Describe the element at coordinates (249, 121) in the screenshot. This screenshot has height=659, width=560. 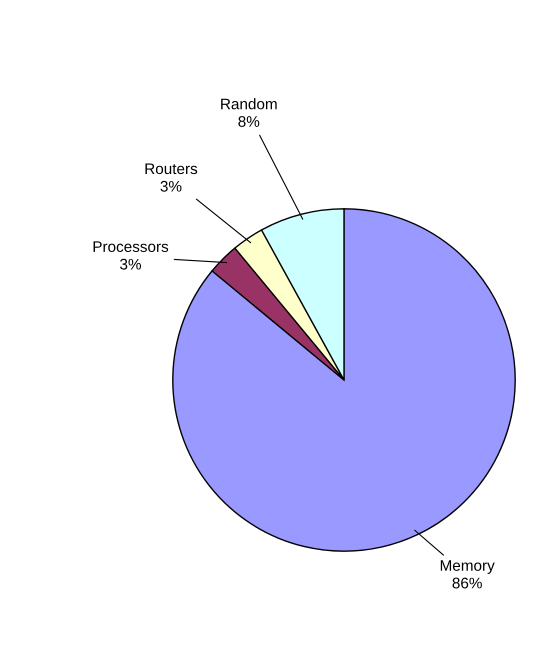
I see `data-label: 8%` at that location.